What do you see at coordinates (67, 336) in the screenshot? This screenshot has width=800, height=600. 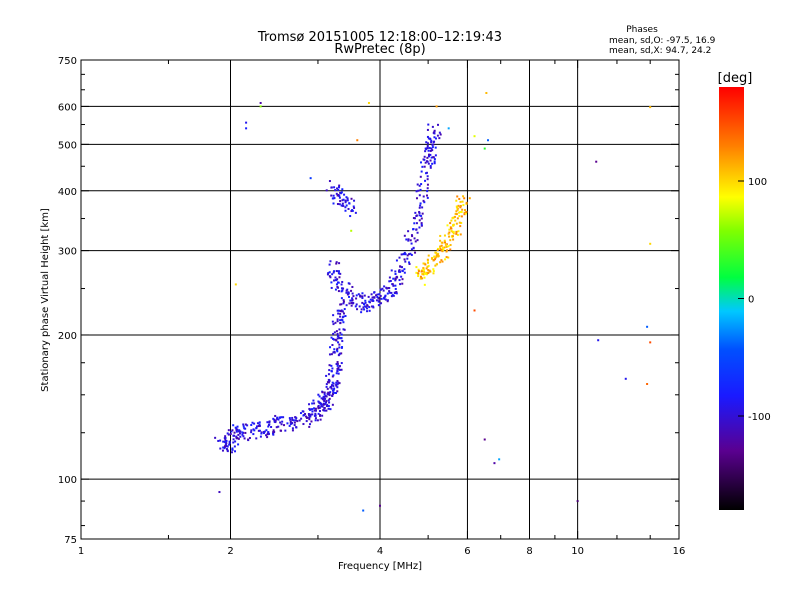 I see `y-tick-label: 200` at bounding box center [67, 336].